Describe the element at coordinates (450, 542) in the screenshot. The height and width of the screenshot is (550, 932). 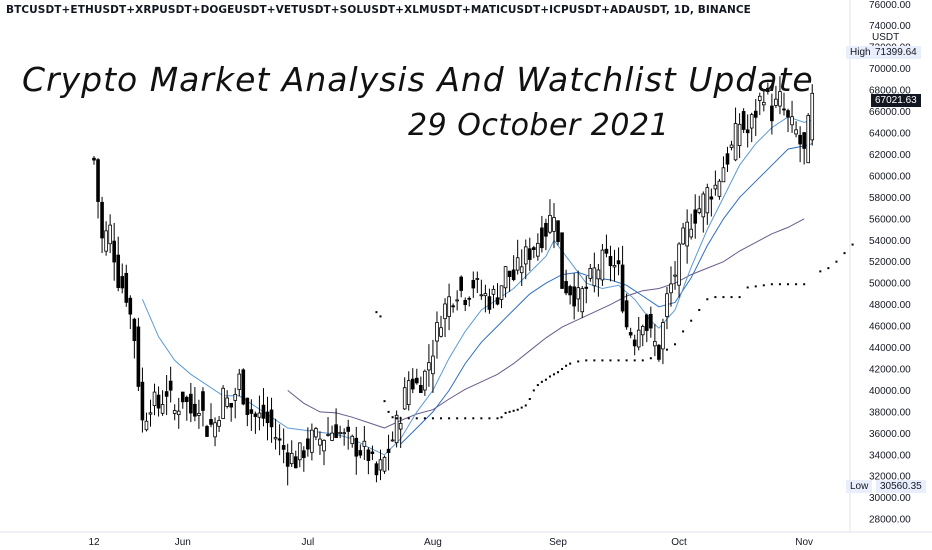
I see `time-axis: 12 Jun Jul Aug Sep Oct Nov` at that location.